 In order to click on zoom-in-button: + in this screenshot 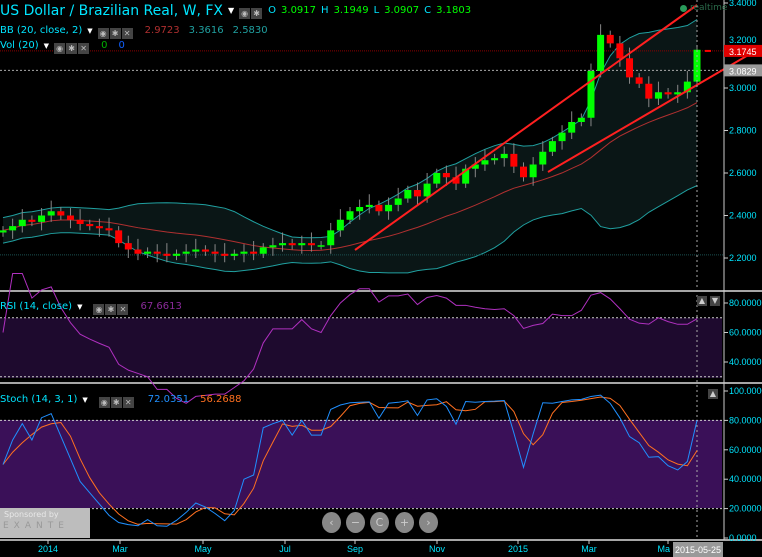, I will do `click(404, 522)`.